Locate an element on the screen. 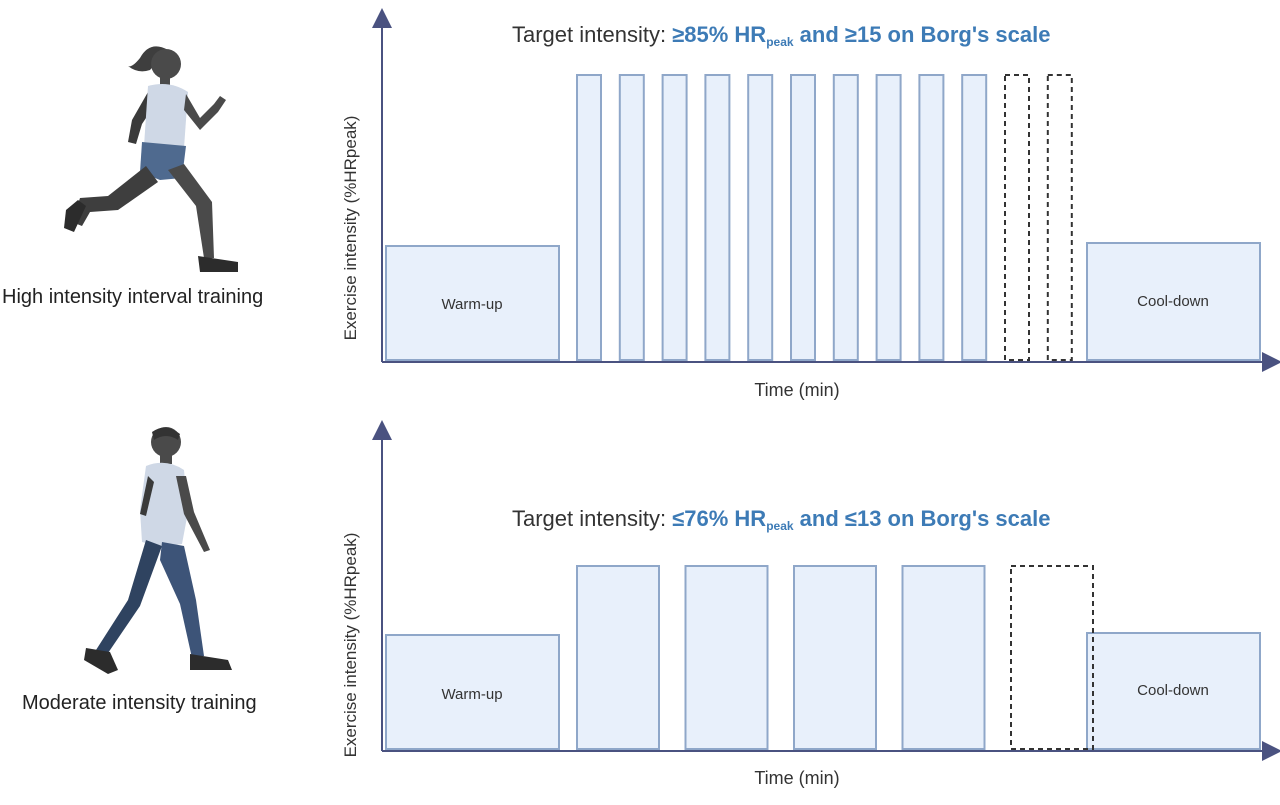 This screenshot has height=805, width=1280. hiit-warmup-label: Warm-up is located at coordinates (471, 304).